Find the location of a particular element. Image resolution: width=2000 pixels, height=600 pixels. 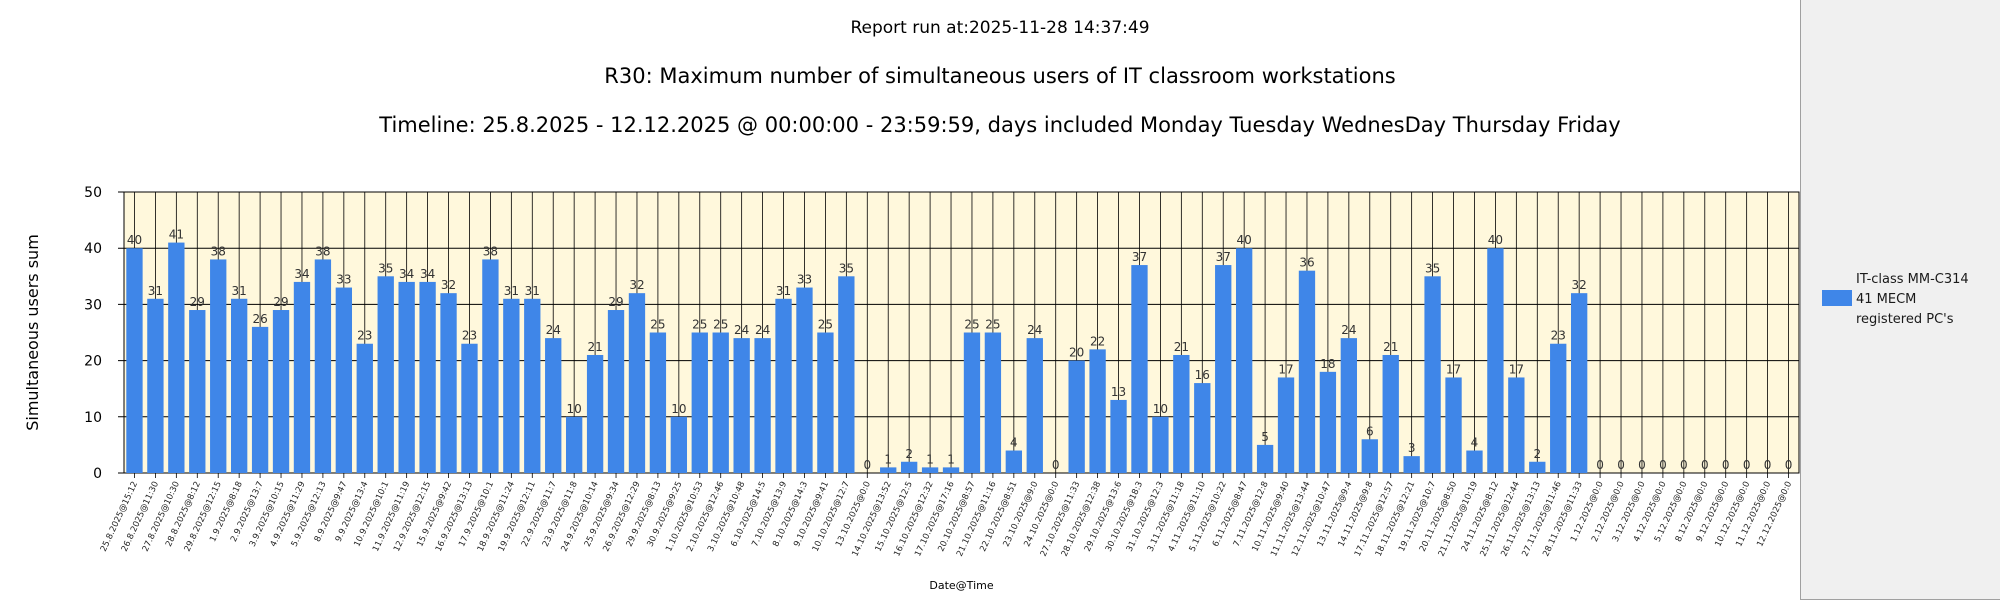

bar-value-label: 5 is located at coordinates (1265, 437).